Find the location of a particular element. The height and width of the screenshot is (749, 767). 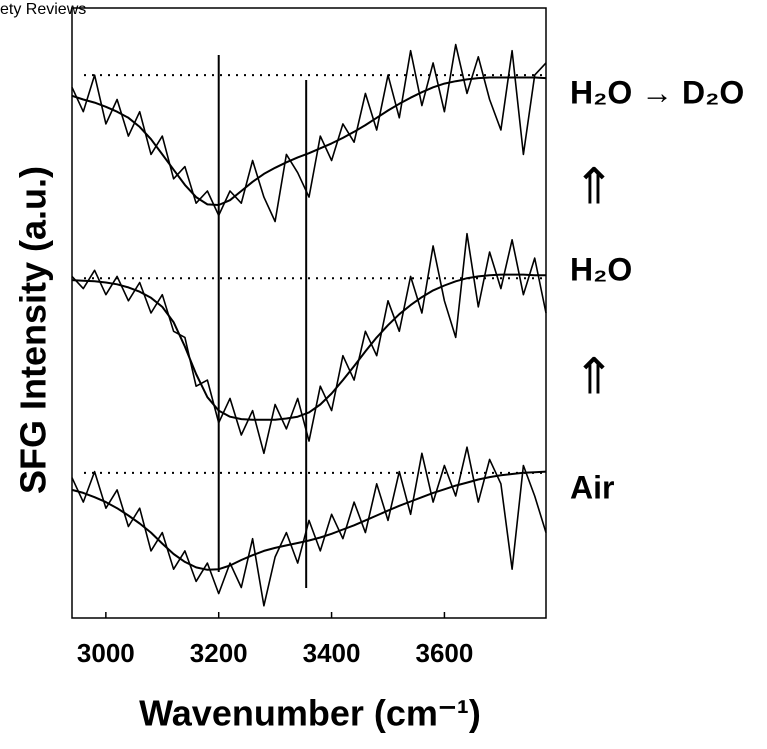

annotation: H₂O is located at coordinates (601, 269).